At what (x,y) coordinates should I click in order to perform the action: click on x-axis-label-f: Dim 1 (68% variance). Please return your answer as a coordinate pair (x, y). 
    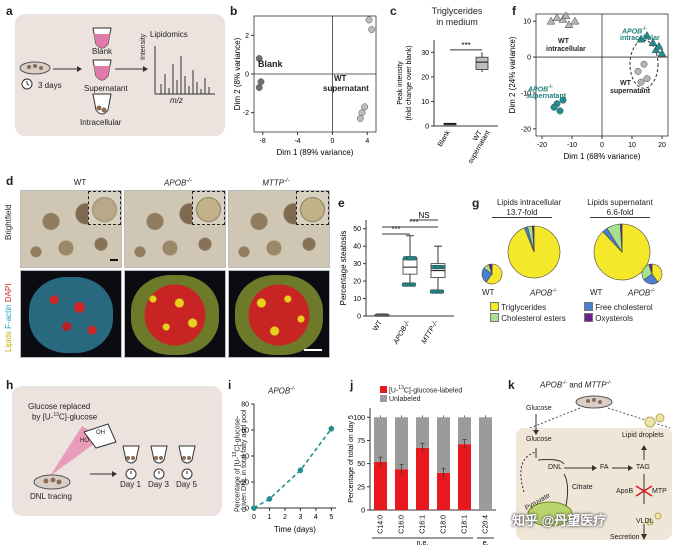
    Looking at the image, I should click on (602, 156).